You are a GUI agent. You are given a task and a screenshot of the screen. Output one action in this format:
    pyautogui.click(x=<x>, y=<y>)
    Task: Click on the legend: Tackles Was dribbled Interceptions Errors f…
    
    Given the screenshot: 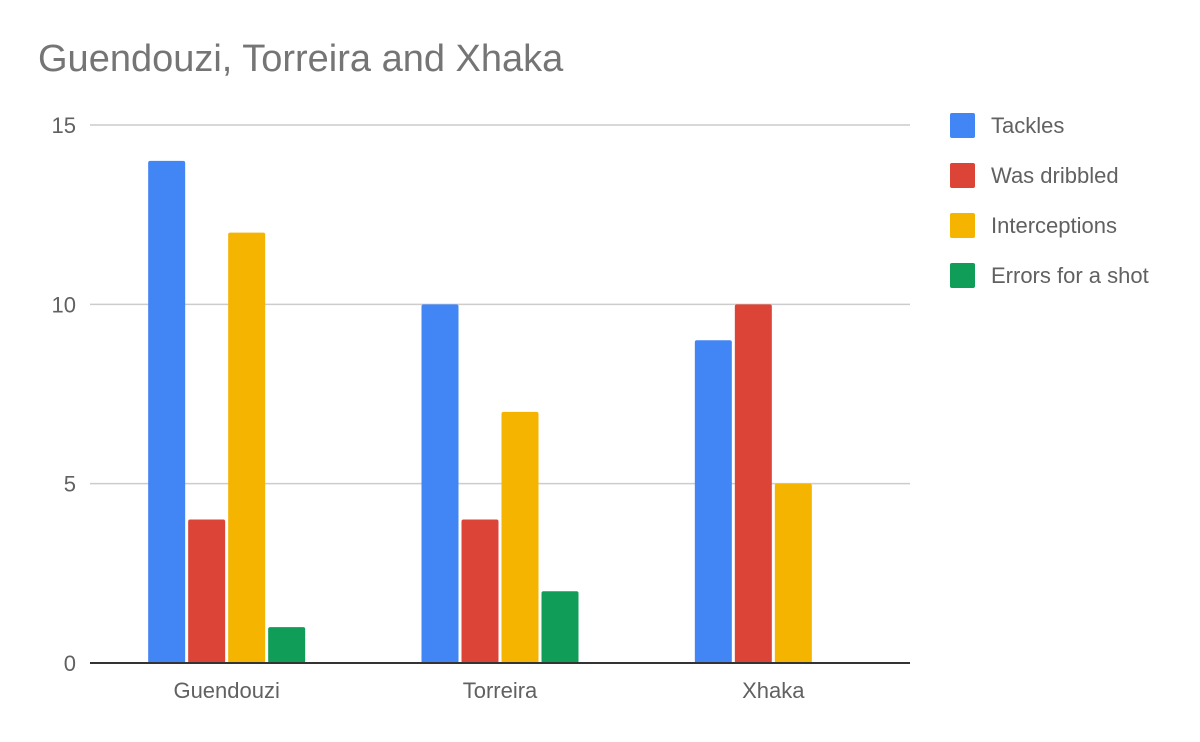 What is the action you would take?
    pyautogui.click(x=1049, y=200)
    